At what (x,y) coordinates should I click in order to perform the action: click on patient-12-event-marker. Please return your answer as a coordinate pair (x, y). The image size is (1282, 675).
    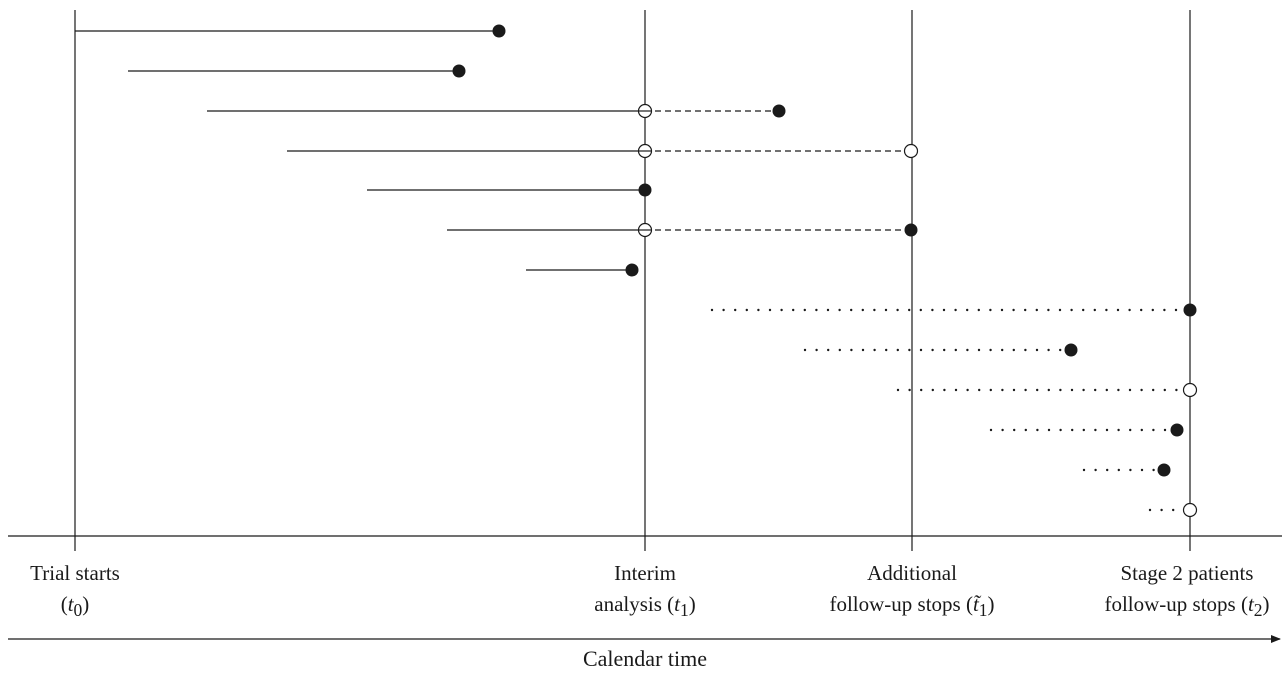
    Looking at the image, I should click on (1164, 470).